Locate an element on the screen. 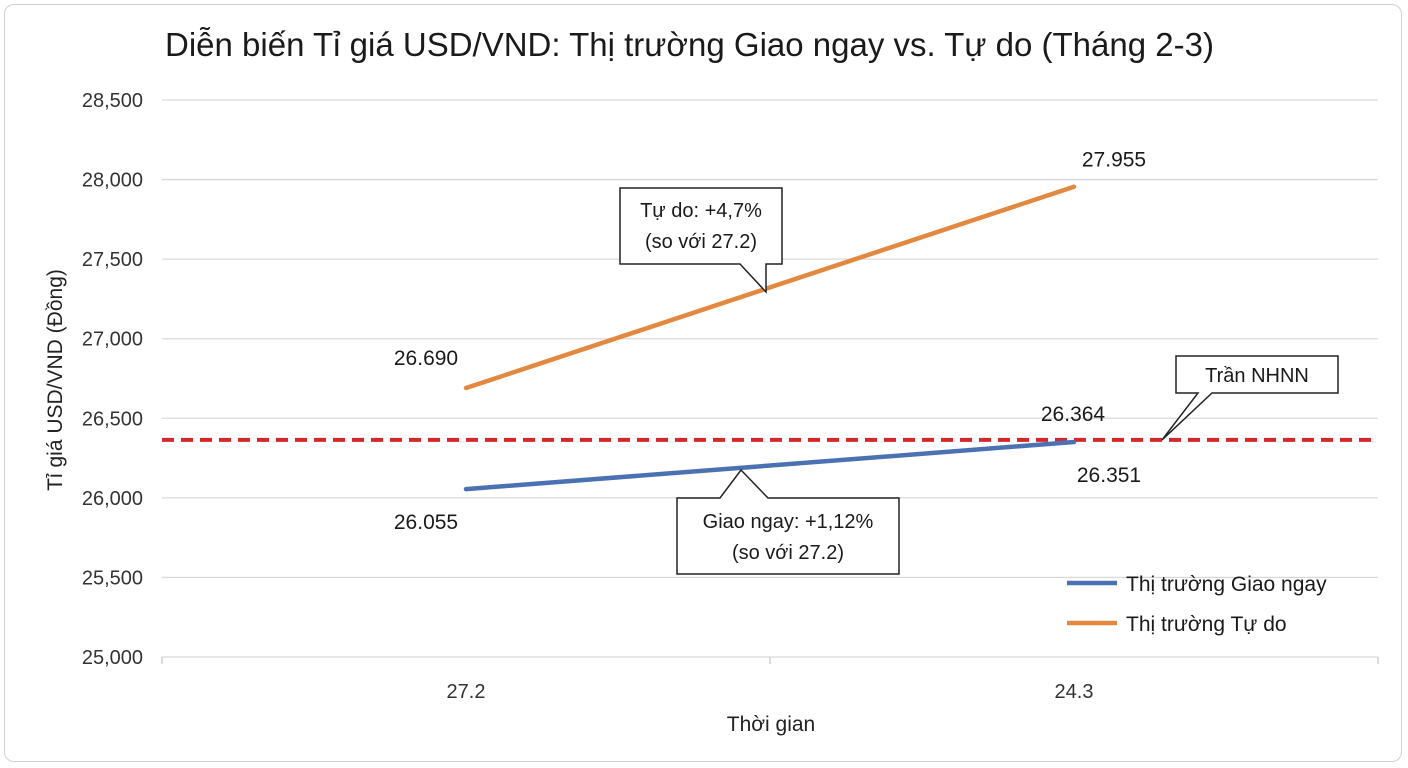 Image resolution: width=1408 pixels, height=768 pixels. y-tick-label: 25,000 is located at coordinates (112, 658).